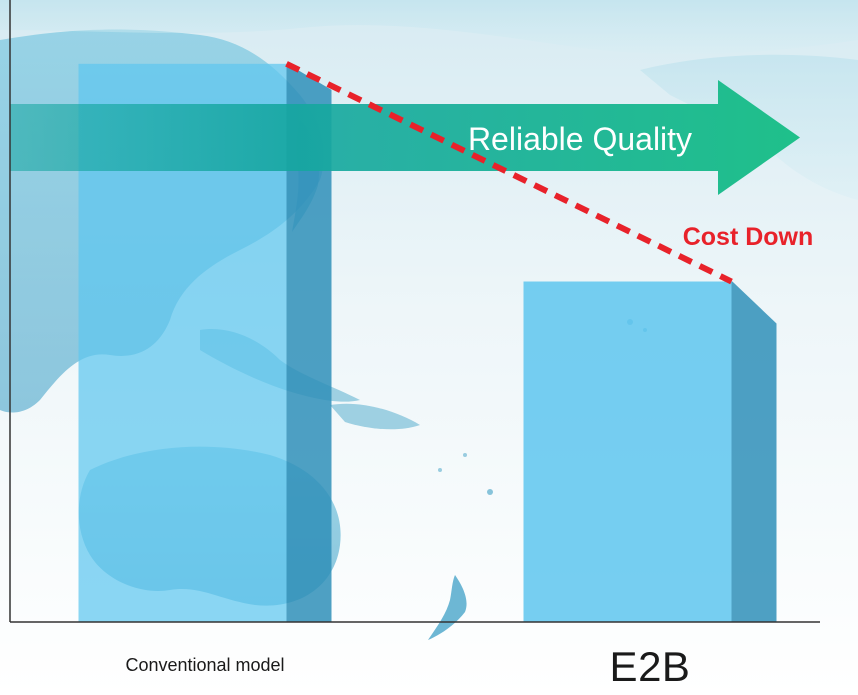 The height and width of the screenshot is (695, 858). I want to click on category-label-e2b: E2B, so click(650, 666).